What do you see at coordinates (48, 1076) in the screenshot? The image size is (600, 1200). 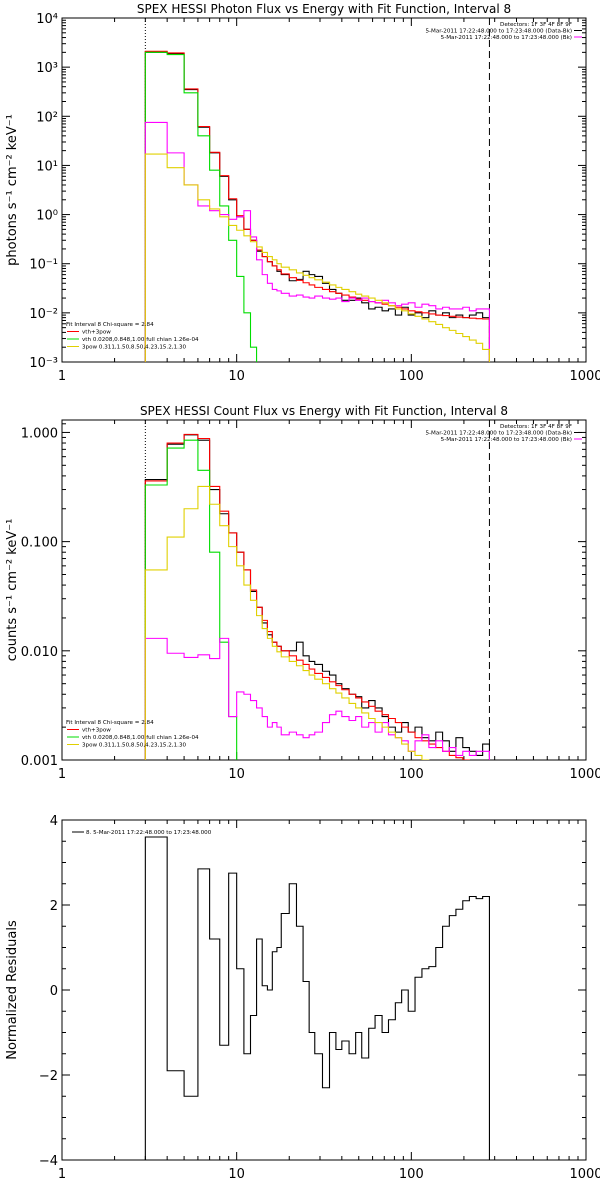 I see `y-tick-label: −2` at bounding box center [48, 1076].